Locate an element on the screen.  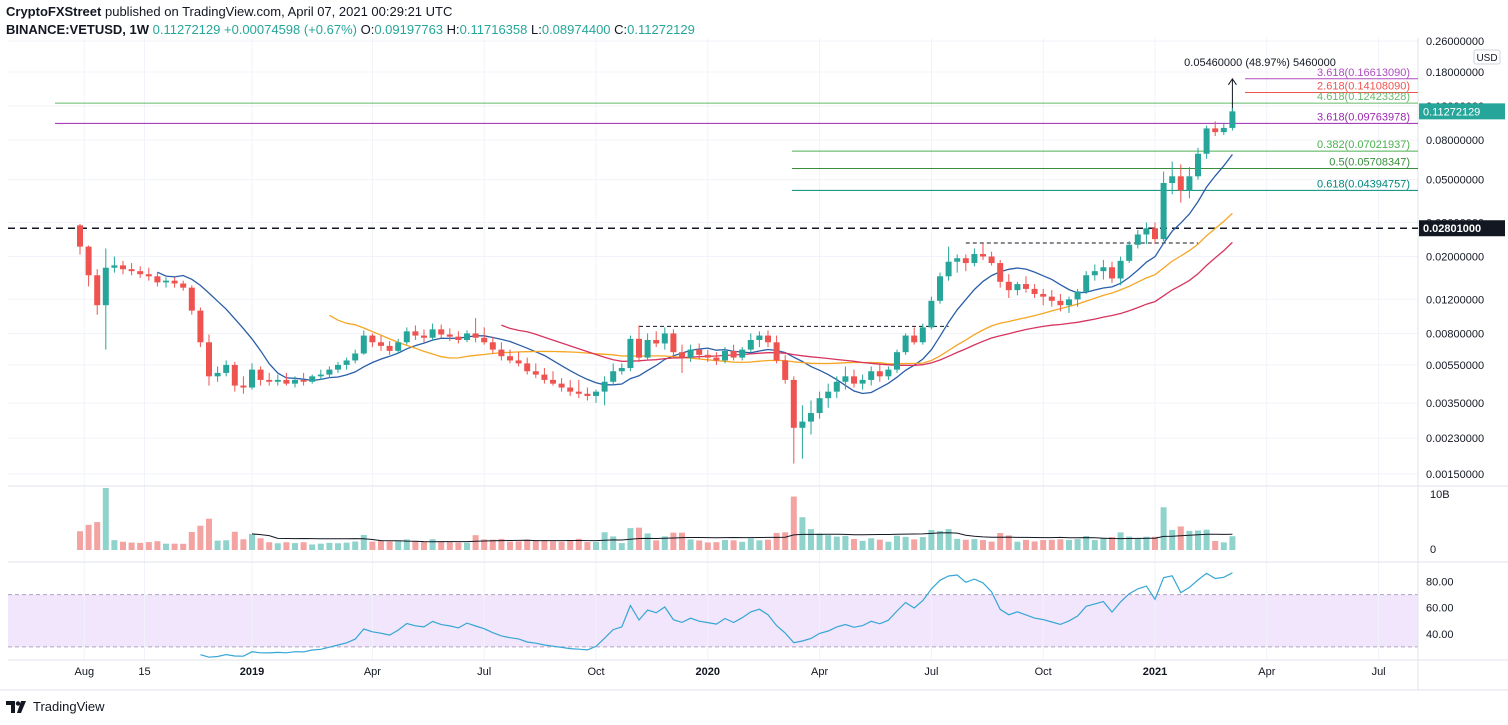
author-name: CryptoFXStreet is located at coordinates (54, 11).